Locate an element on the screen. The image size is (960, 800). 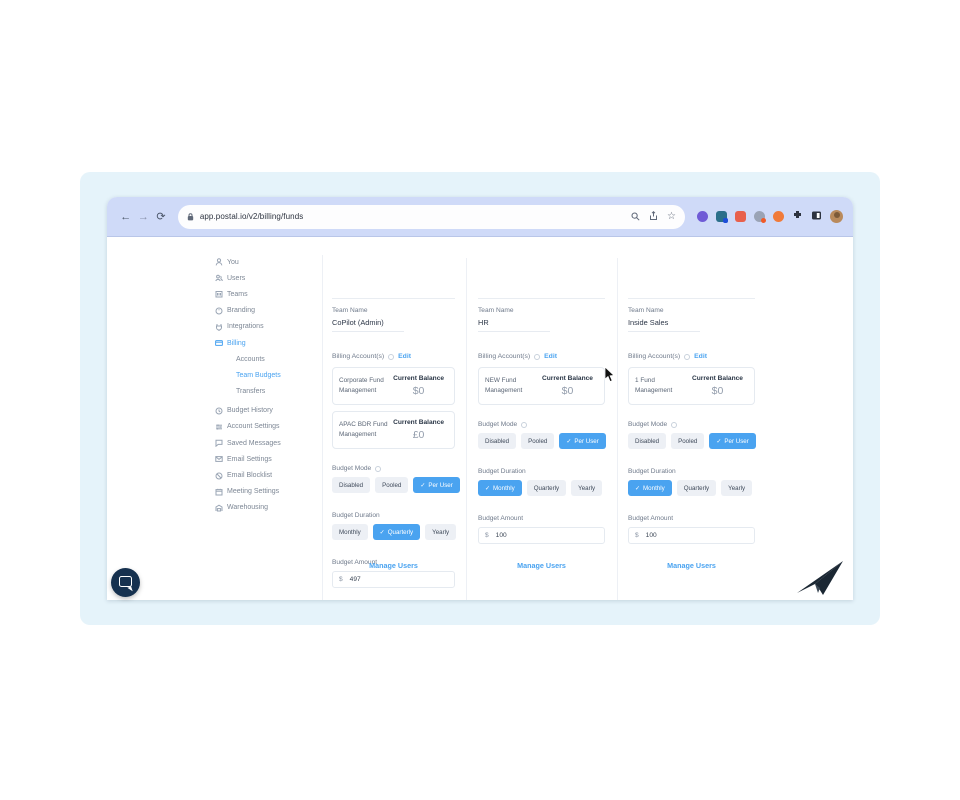
budget-mode-label: Budget Mode is located at coordinates (352, 468).